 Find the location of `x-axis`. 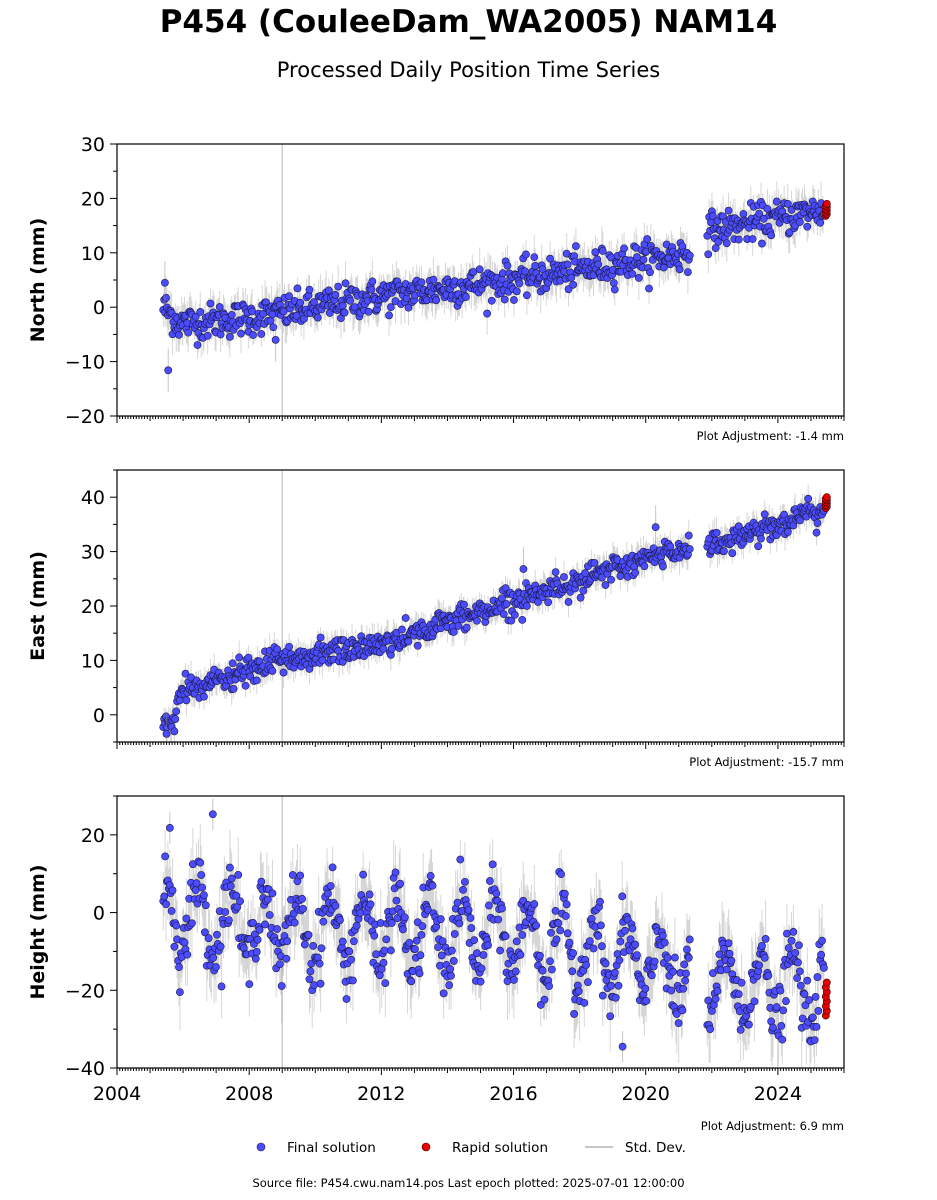

x-axis is located at coordinates (480, 419).